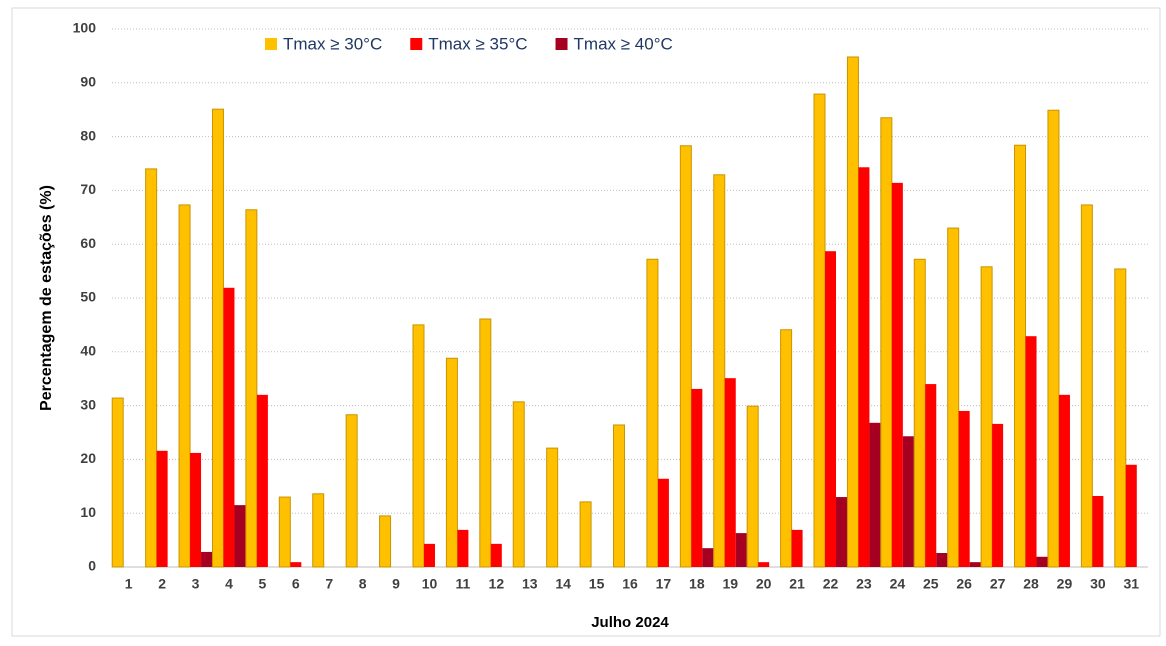 The height and width of the screenshot is (646, 1166). What do you see at coordinates (88, 351) in the screenshot?
I see `y-tick-label: 40` at bounding box center [88, 351].